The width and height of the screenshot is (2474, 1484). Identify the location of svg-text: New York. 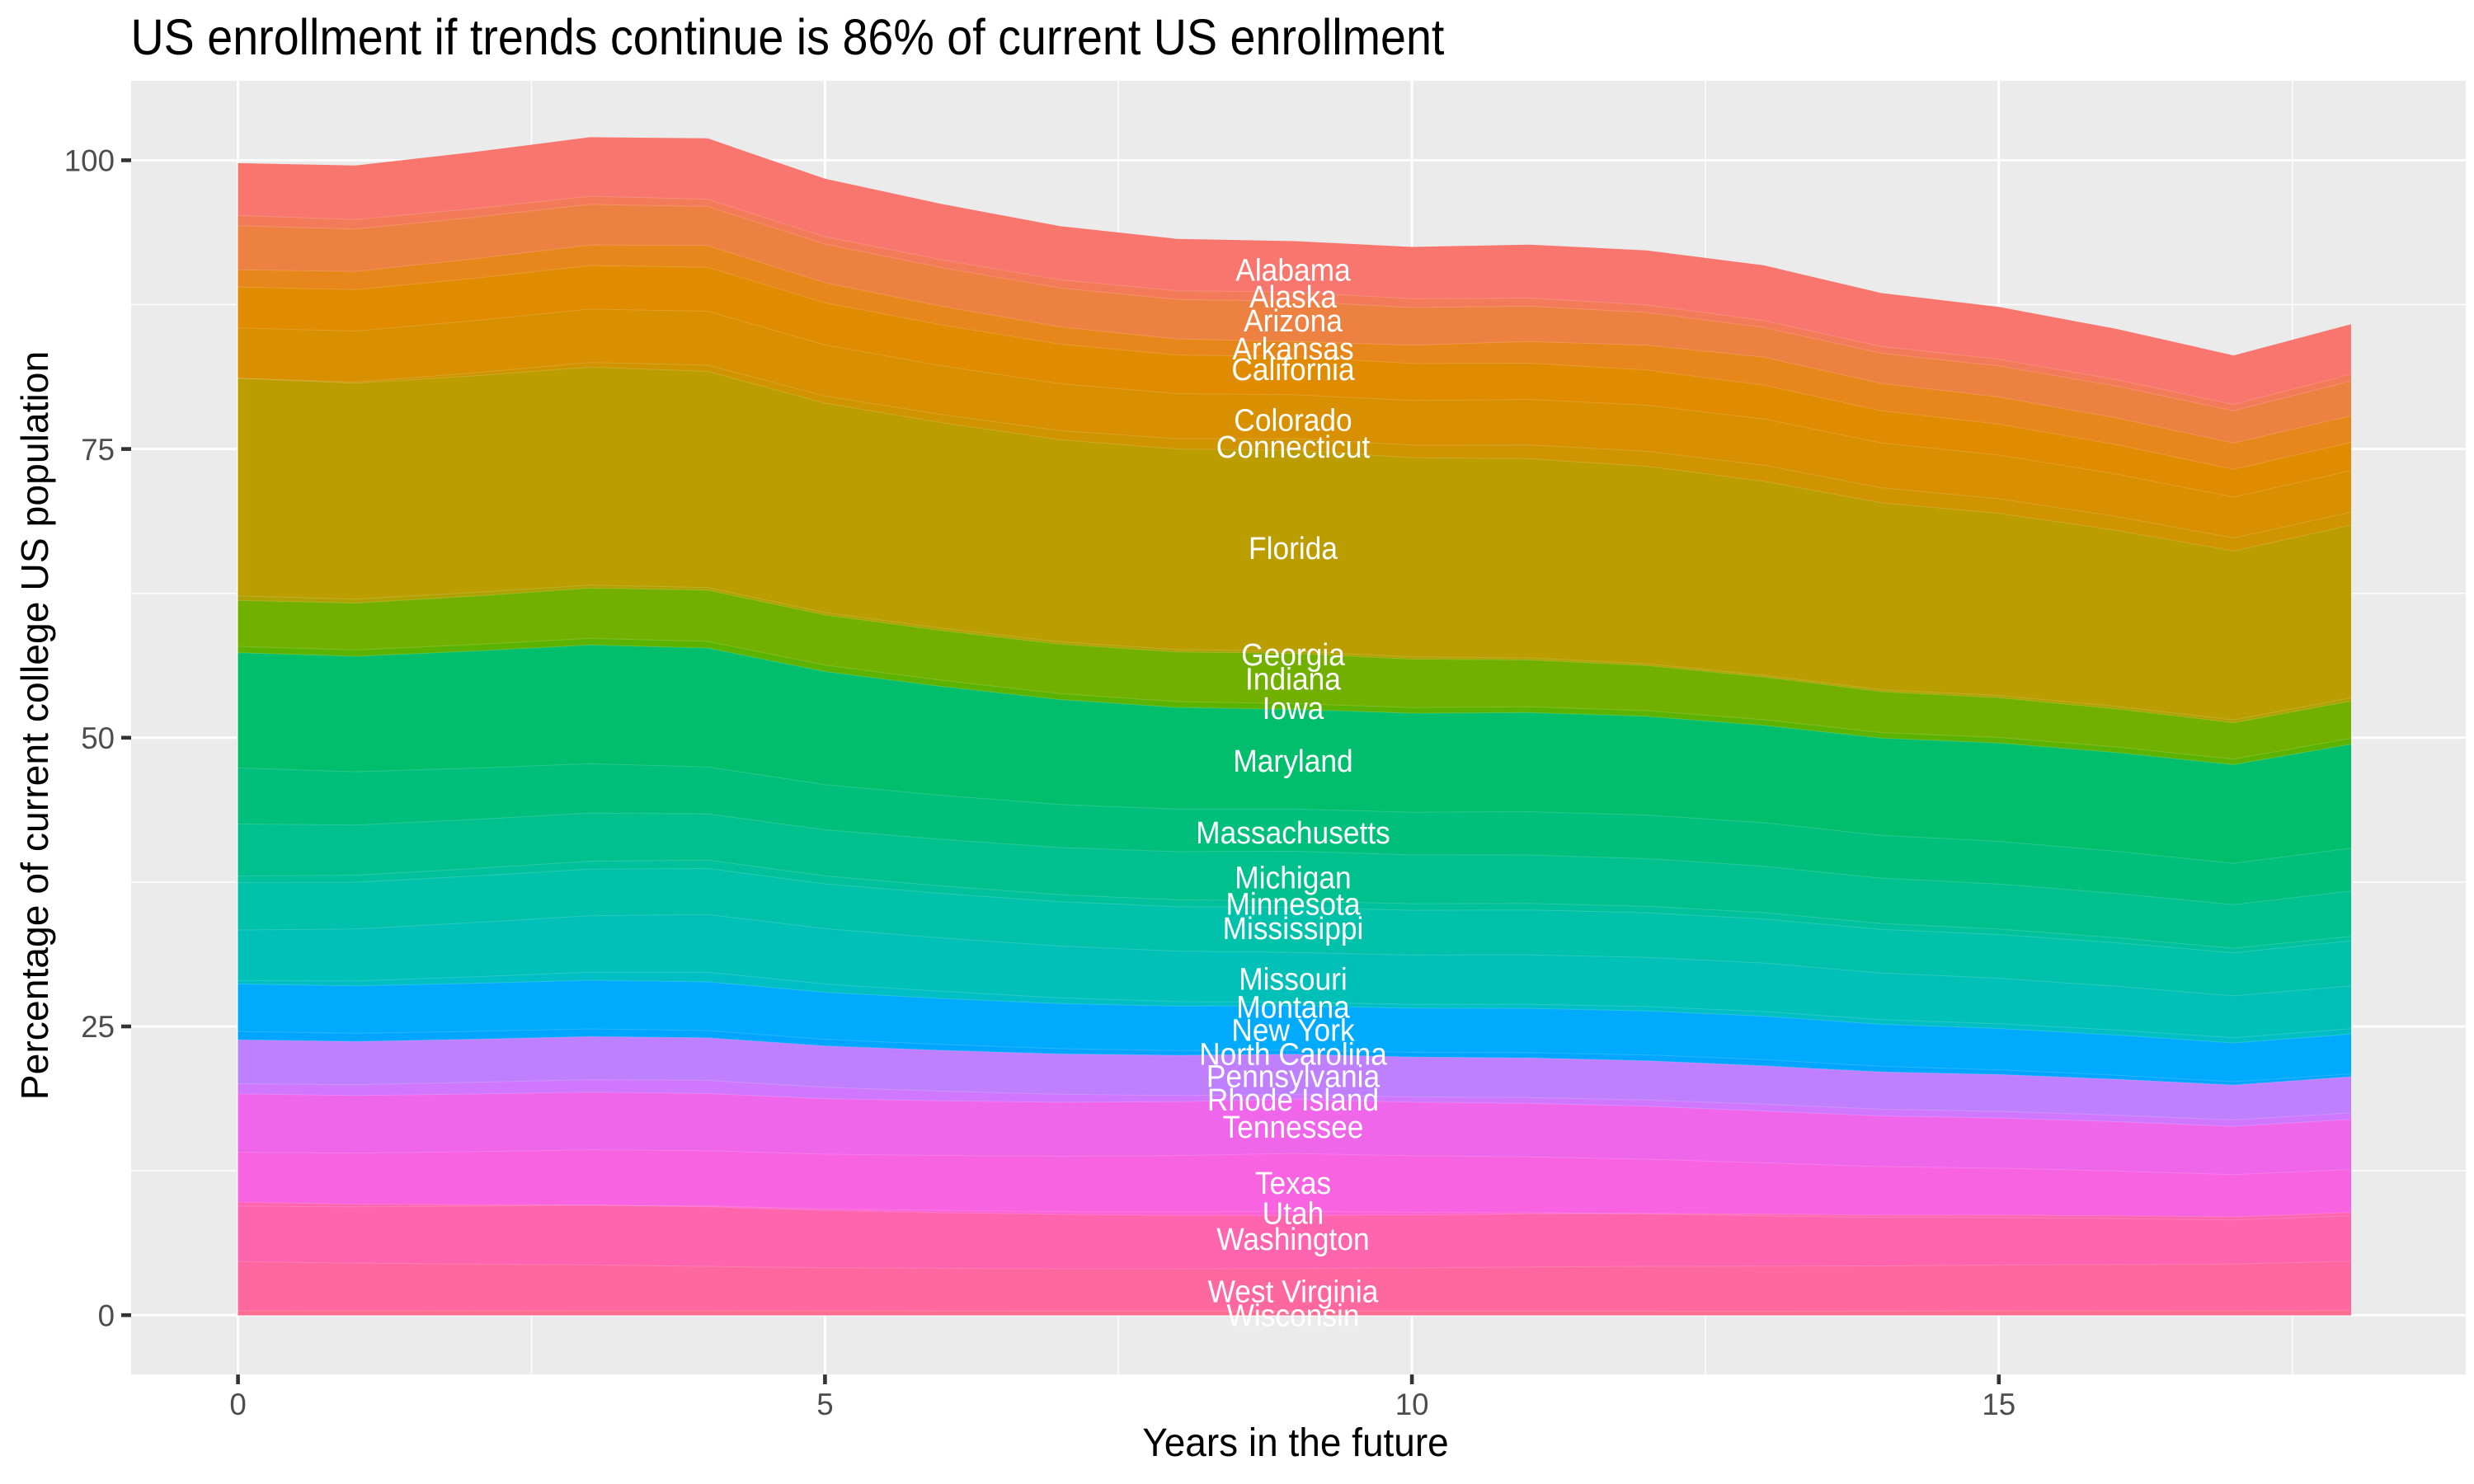
(1293, 1029).